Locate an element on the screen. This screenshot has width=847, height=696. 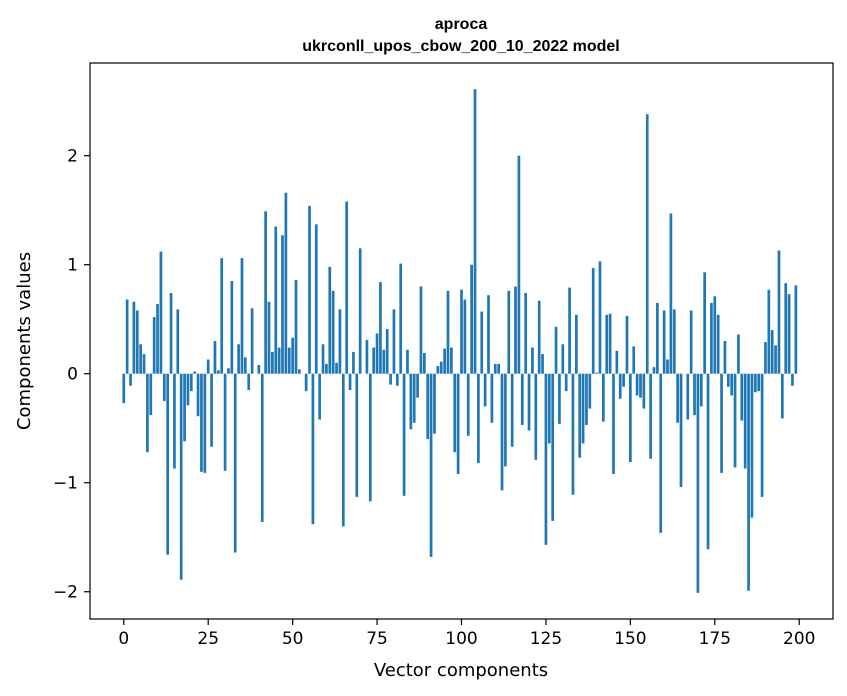
x-axis-label: Vector components is located at coordinates (461, 670).